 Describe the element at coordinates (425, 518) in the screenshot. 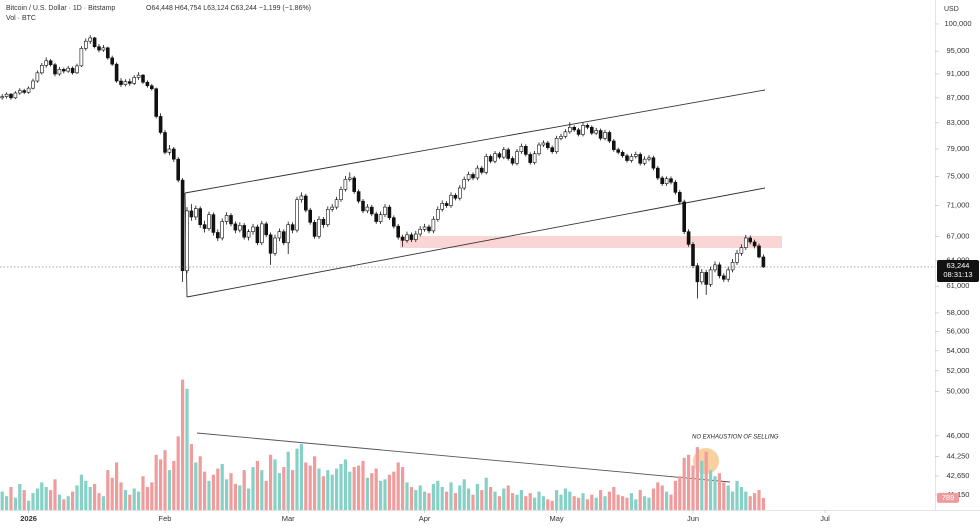

I see `x-tick-label: Apr` at that location.